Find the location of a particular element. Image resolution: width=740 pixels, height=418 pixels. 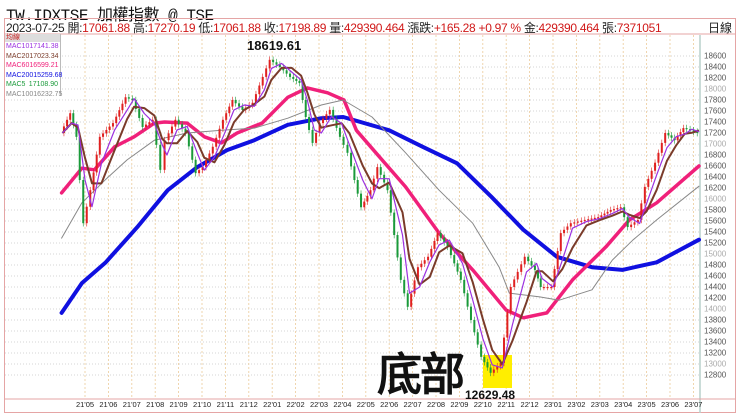

high-label: 高: is located at coordinates (140, 28).